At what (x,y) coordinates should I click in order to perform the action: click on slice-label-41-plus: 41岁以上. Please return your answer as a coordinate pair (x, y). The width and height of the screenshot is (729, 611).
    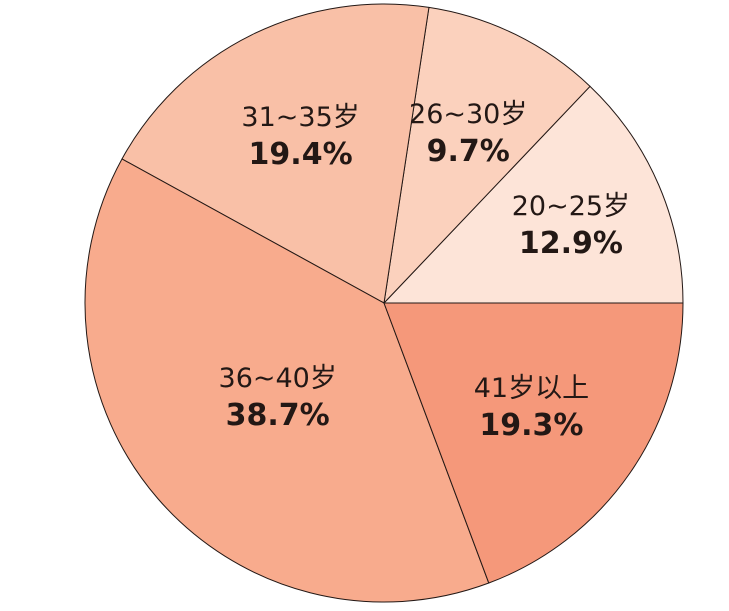
    Looking at the image, I should click on (531, 388).